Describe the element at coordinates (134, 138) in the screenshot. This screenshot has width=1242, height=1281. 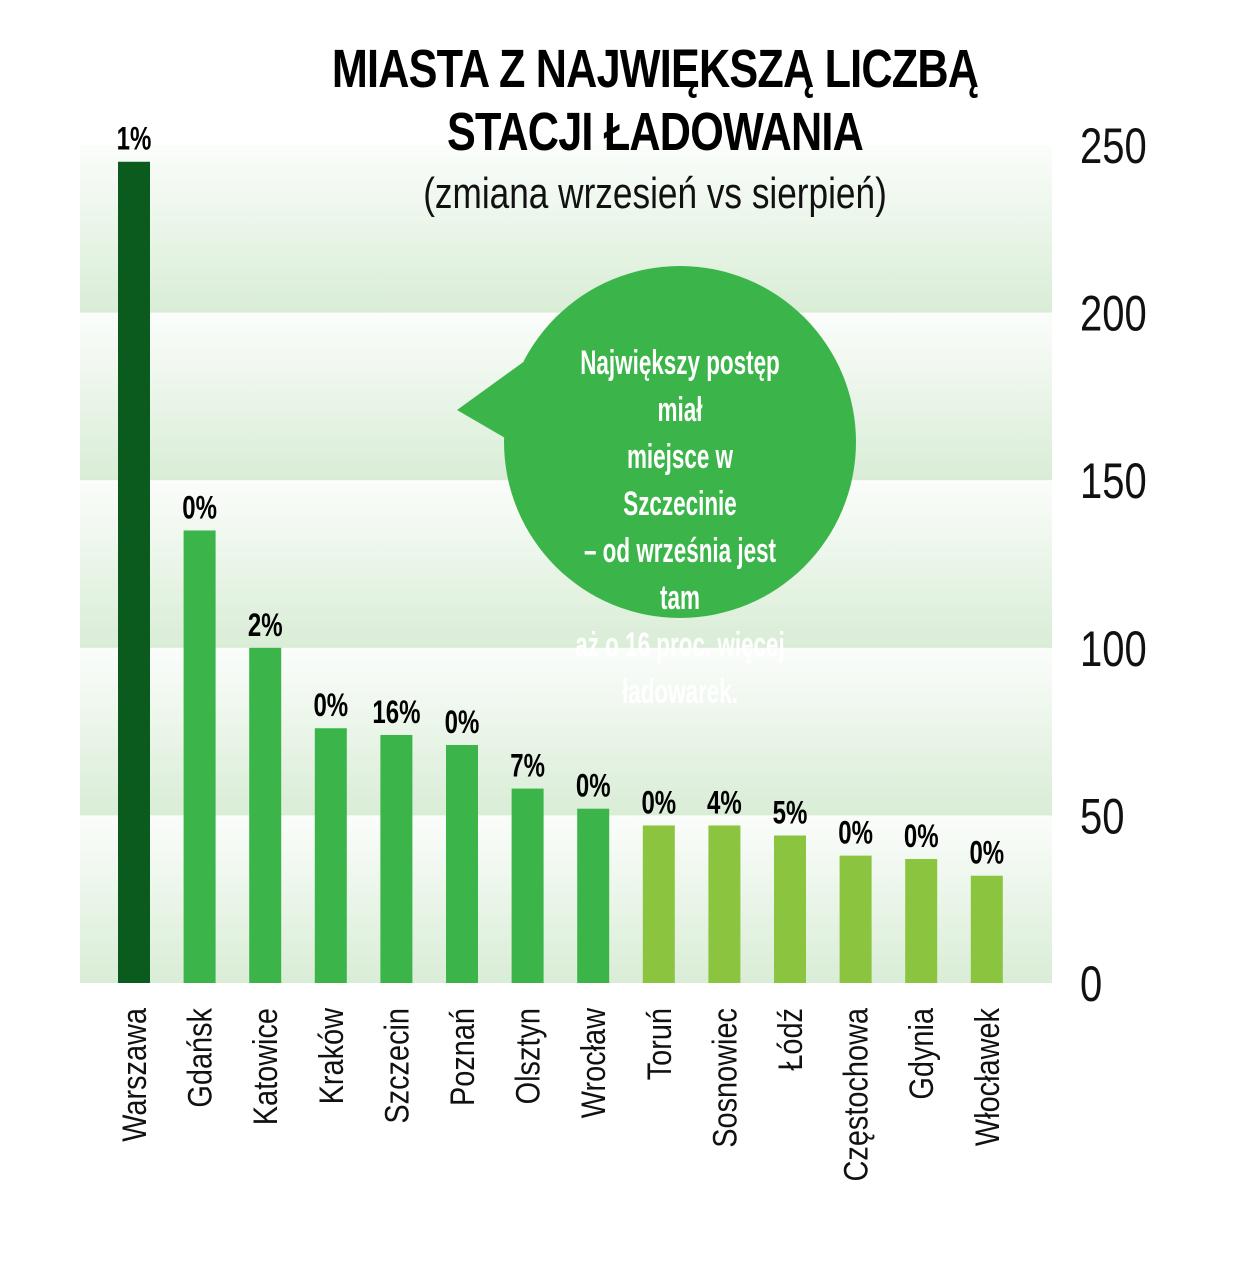
I see `data-label: 1%` at that location.